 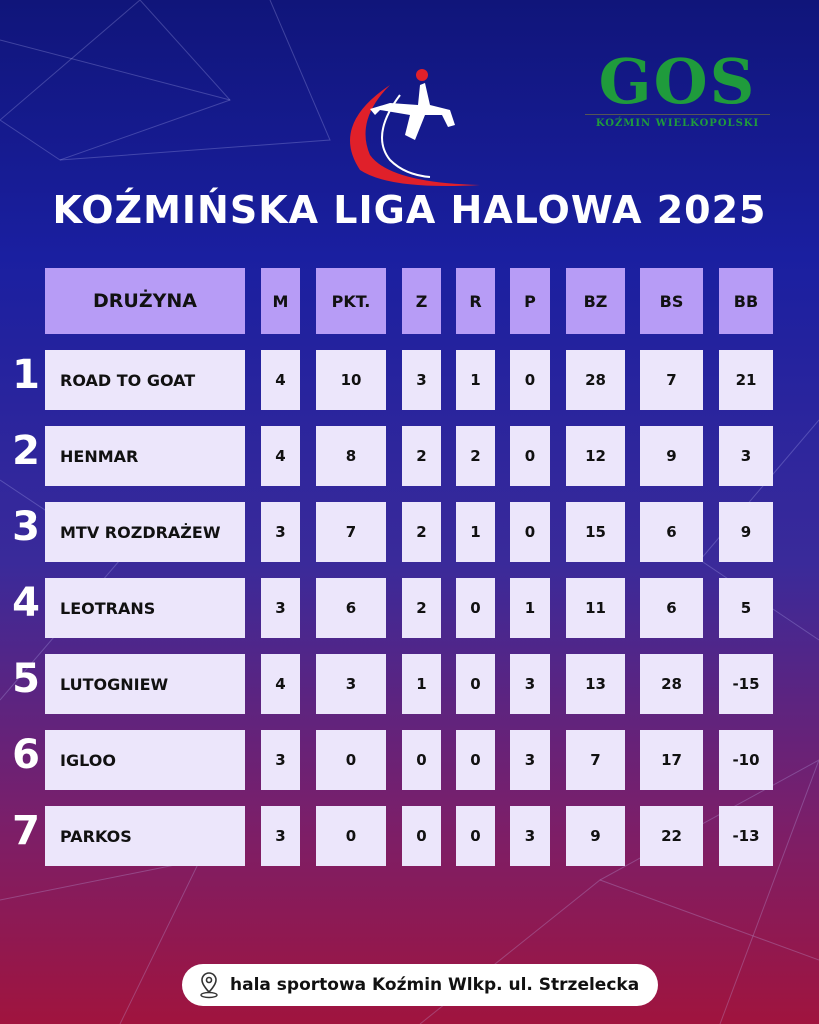 What do you see at coordinates (746, 380) in the screenshot?
I see `cell-goal-diff: 21` at bounding box center [746, 380].